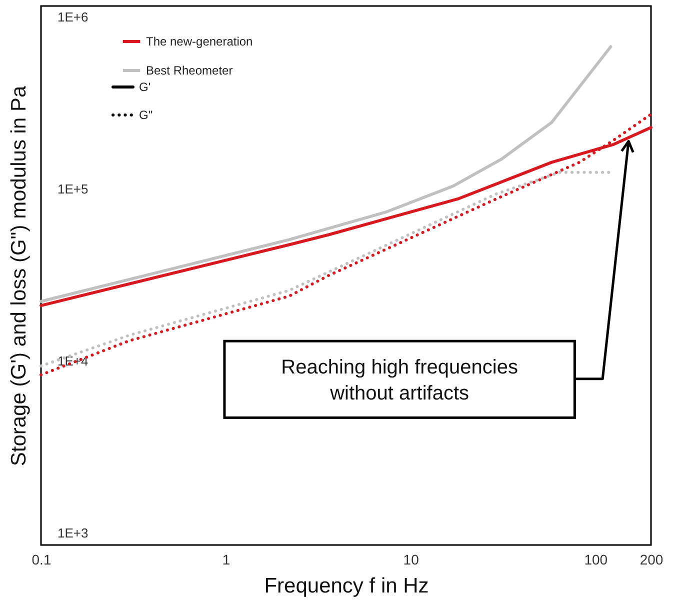 The image size is (677, 600). Describe the element at coordinates (73, 17) in the screenshot. I see `y-tick-label: 1E+6` at that location.